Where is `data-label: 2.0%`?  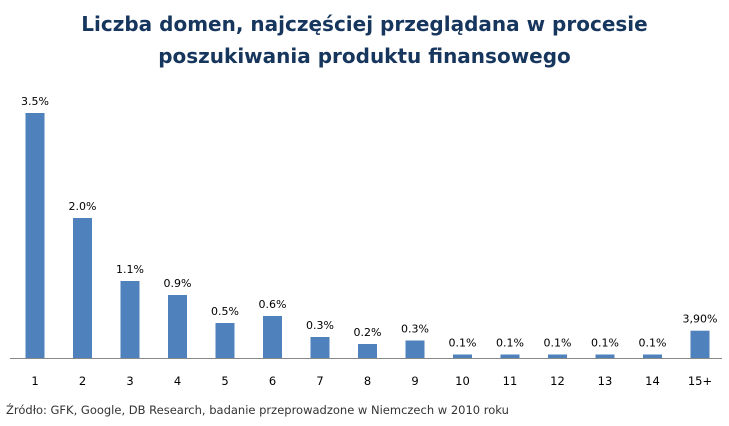 data-label: 2.0% is located at coordinates (83, 206).